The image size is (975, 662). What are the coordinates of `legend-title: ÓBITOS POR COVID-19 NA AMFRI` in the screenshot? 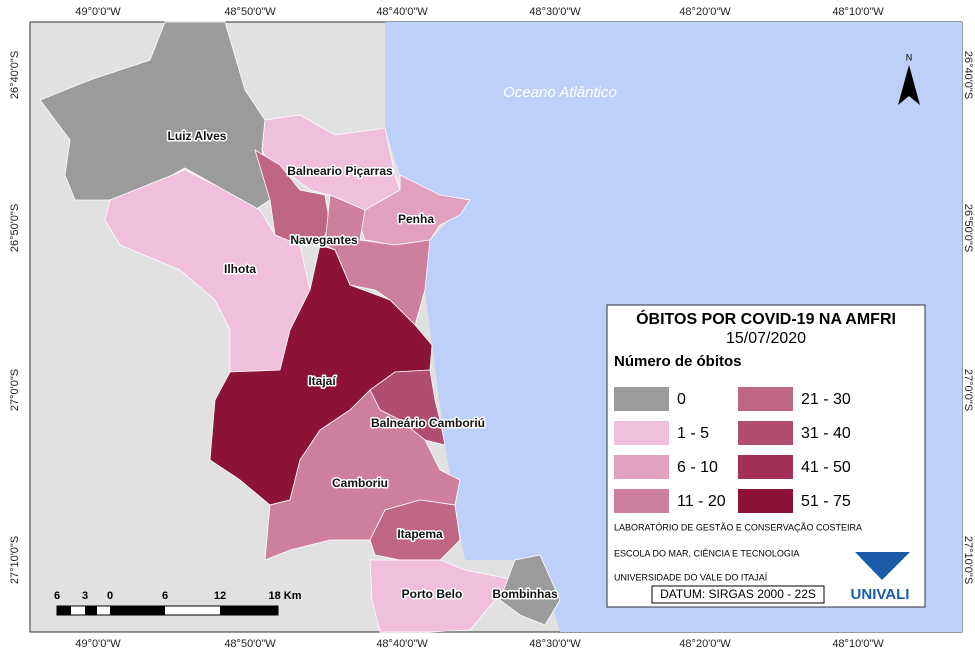 It's located at (766, 318).